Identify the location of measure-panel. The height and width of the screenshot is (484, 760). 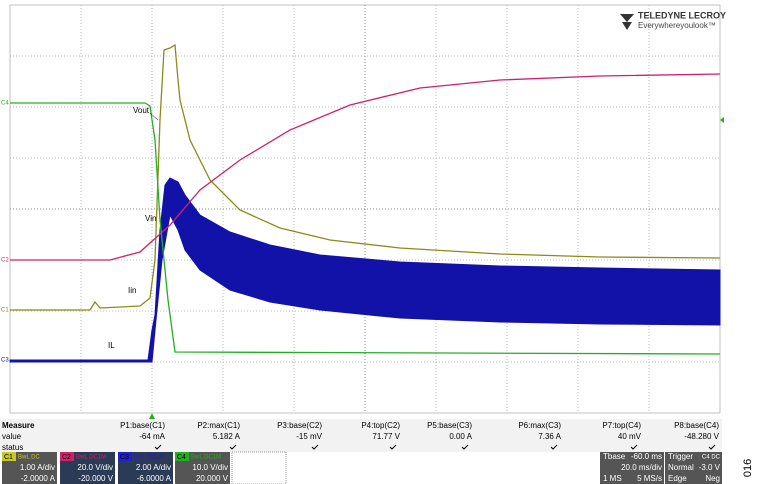
(361, 435).